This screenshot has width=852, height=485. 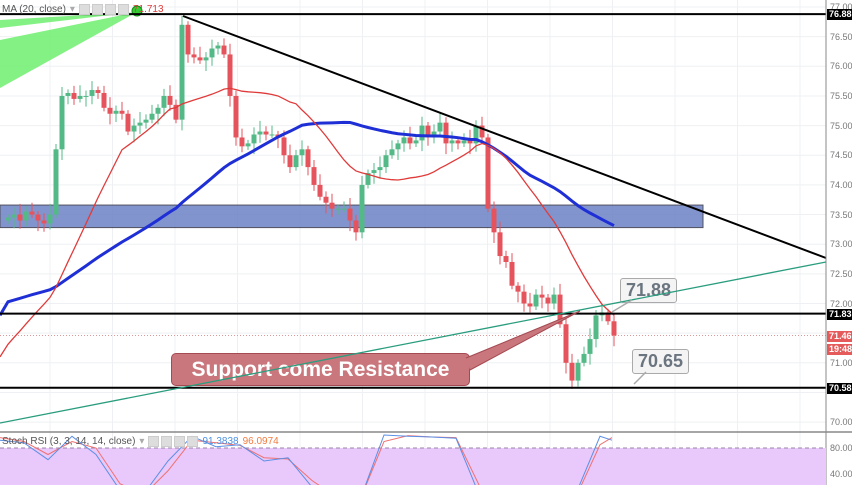 I want to click on stoch-k-line, so click(x=306, y=459).